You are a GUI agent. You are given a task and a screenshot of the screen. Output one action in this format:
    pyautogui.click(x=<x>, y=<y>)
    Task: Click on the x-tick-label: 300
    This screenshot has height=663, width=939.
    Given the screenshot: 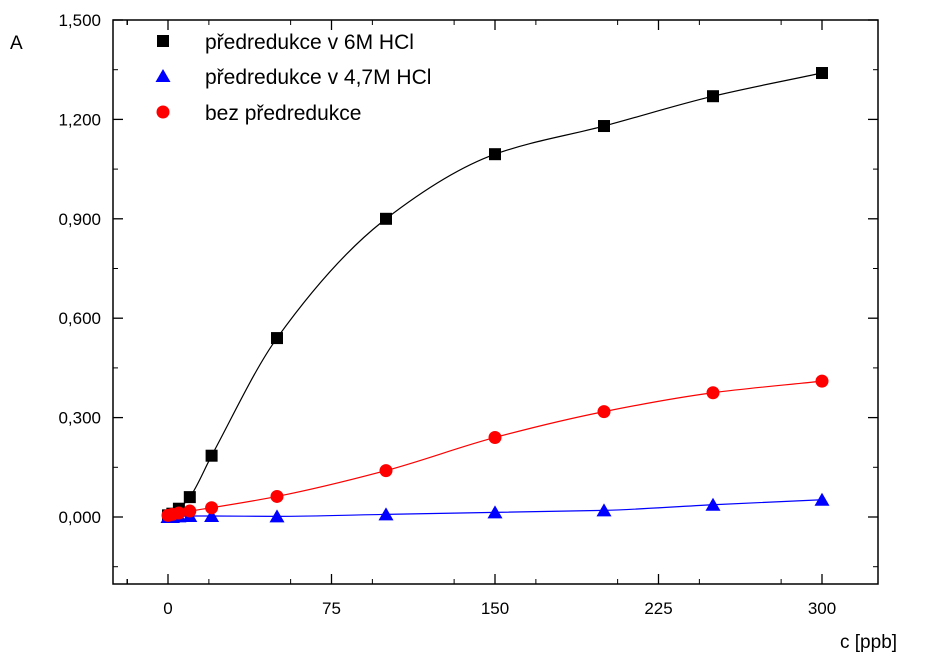 What is the action you would take?
    pyautogui.click(x=822, y=608)
    